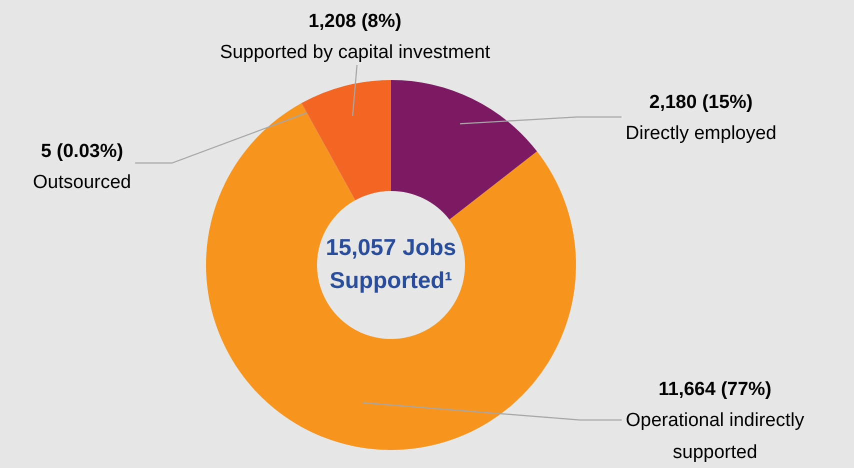 This screenshot has width=854, height=468. I want to click on data-label: 11,664 (77%), so click(715, 389).